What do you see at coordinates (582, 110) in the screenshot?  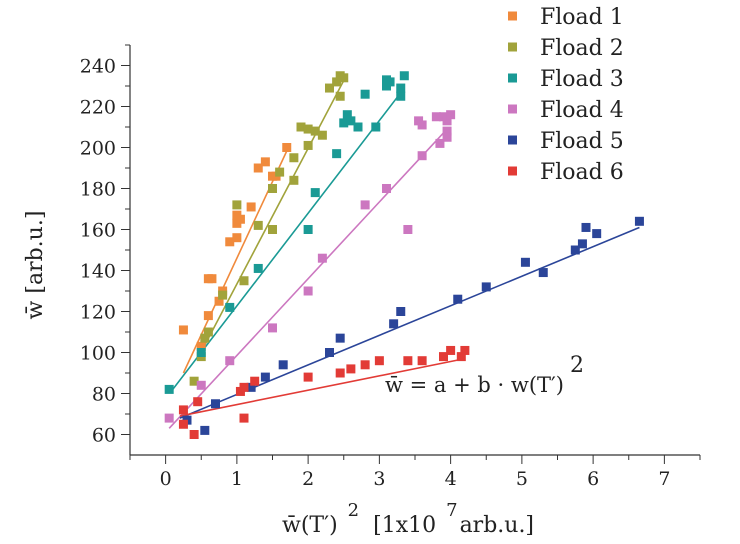 I see `legend-label-series-4: Fload 4` at bounding box center [582, 110].